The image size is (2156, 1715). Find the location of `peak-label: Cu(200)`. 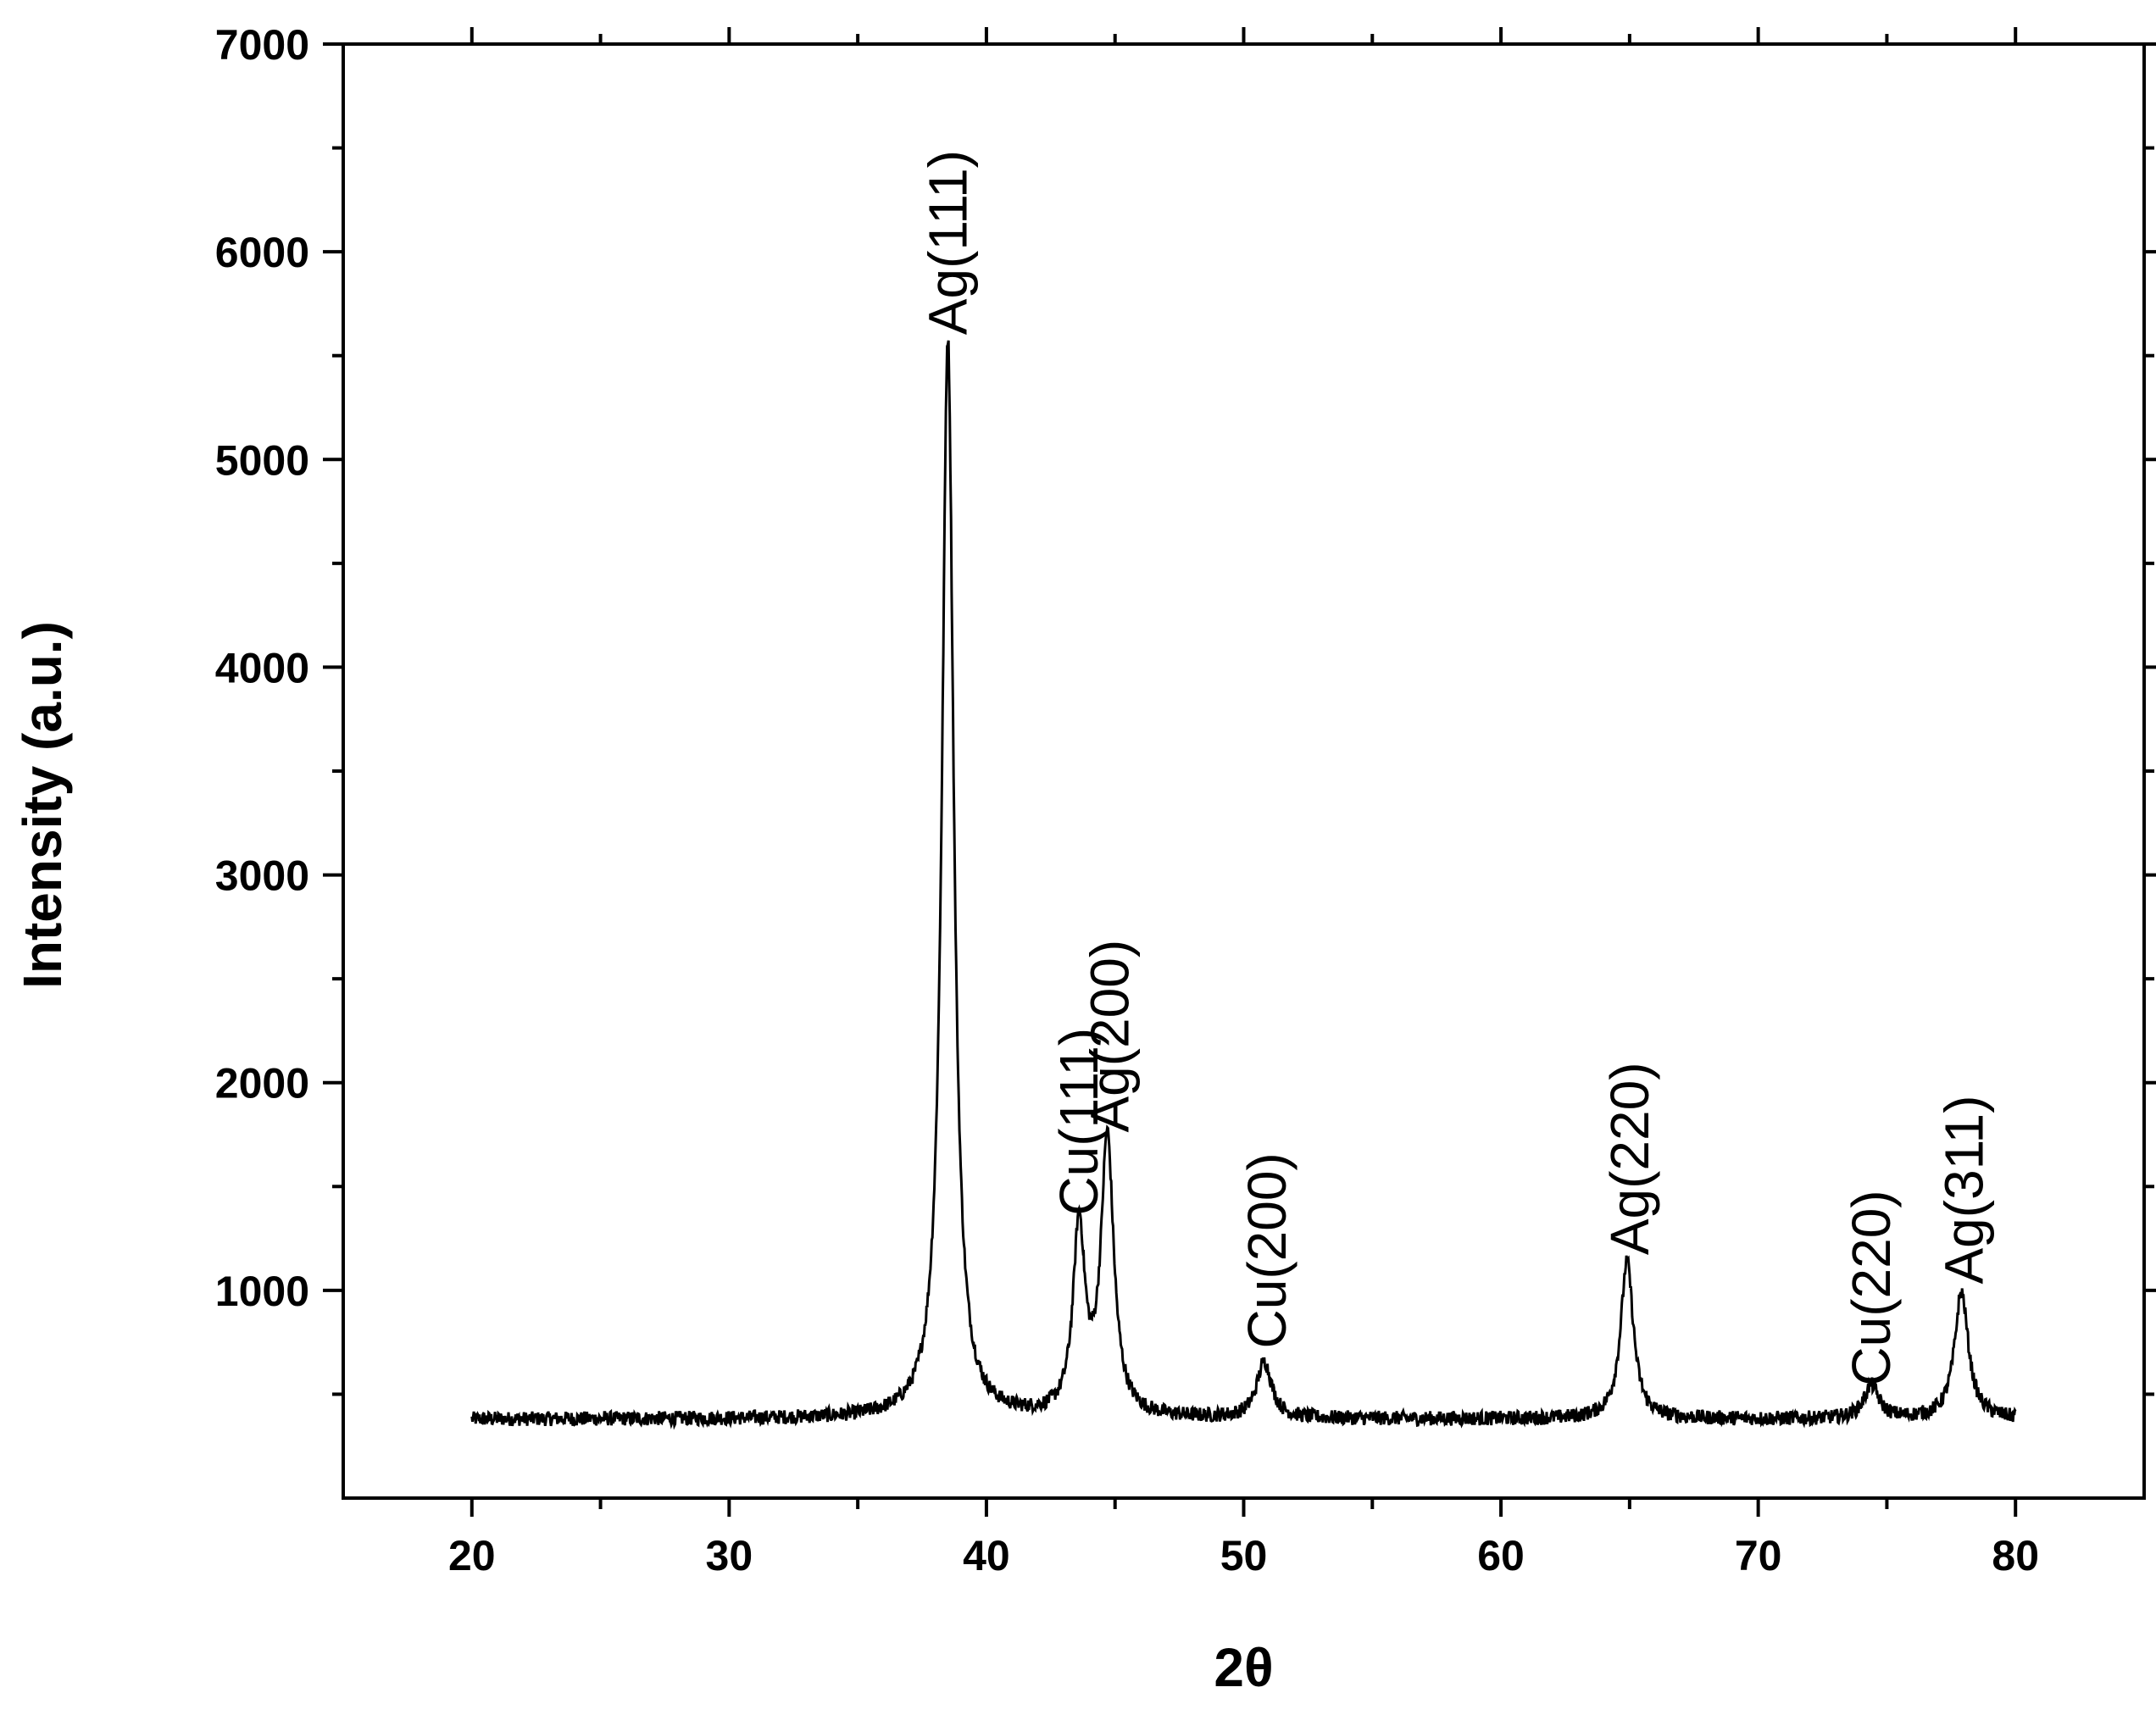

peak-label: Cu(200) is located at coordinates (1266, 1250).